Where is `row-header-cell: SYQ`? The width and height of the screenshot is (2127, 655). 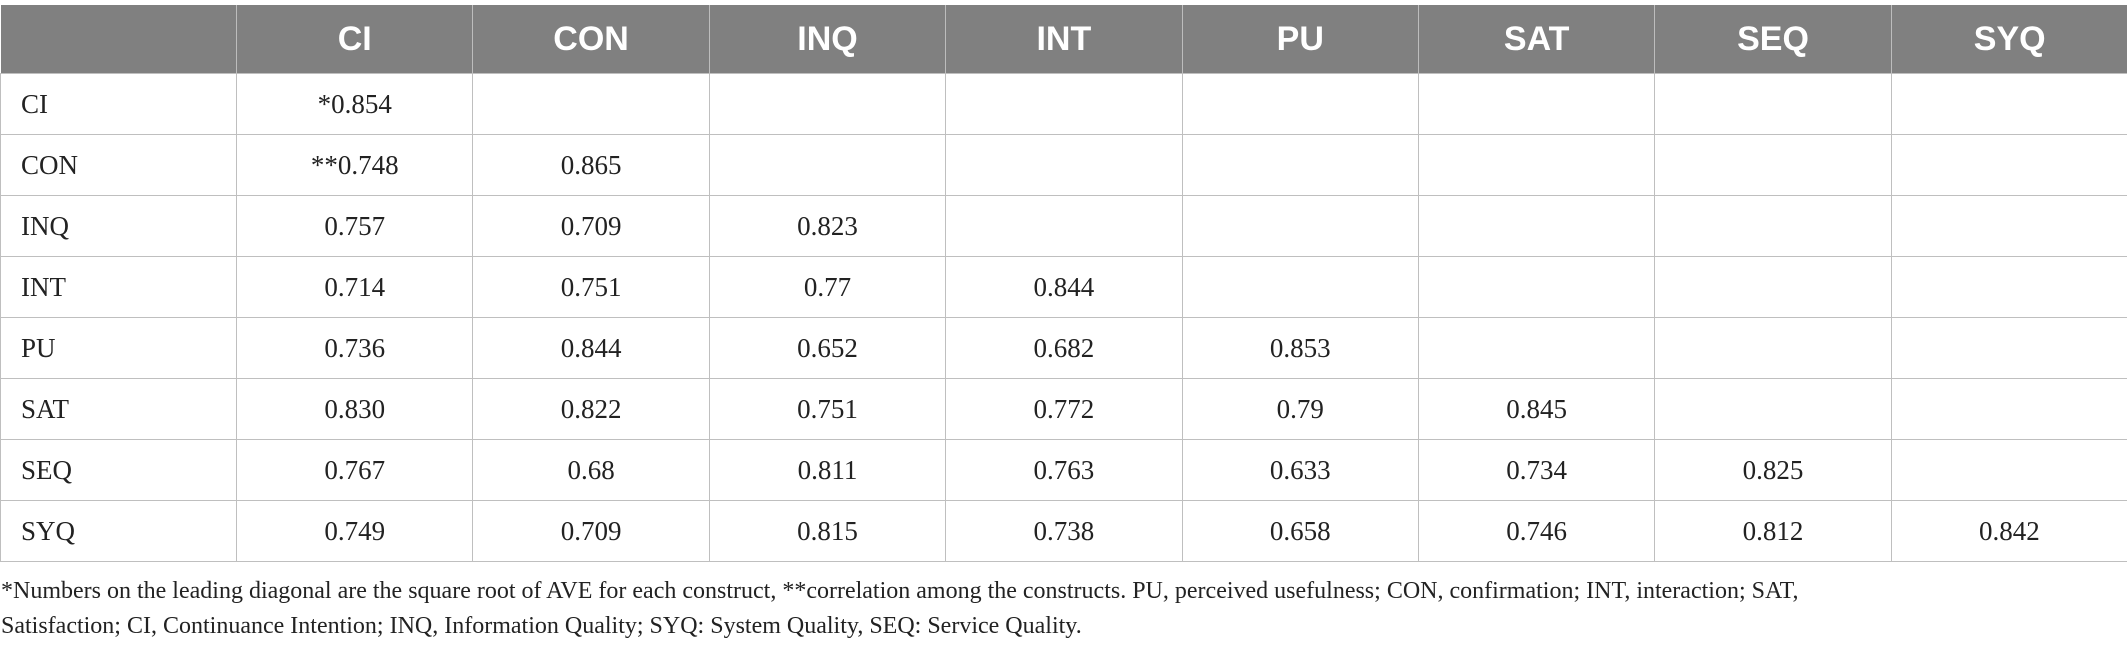
row-header-cell: SYQ is located at coordinates (118, 531).